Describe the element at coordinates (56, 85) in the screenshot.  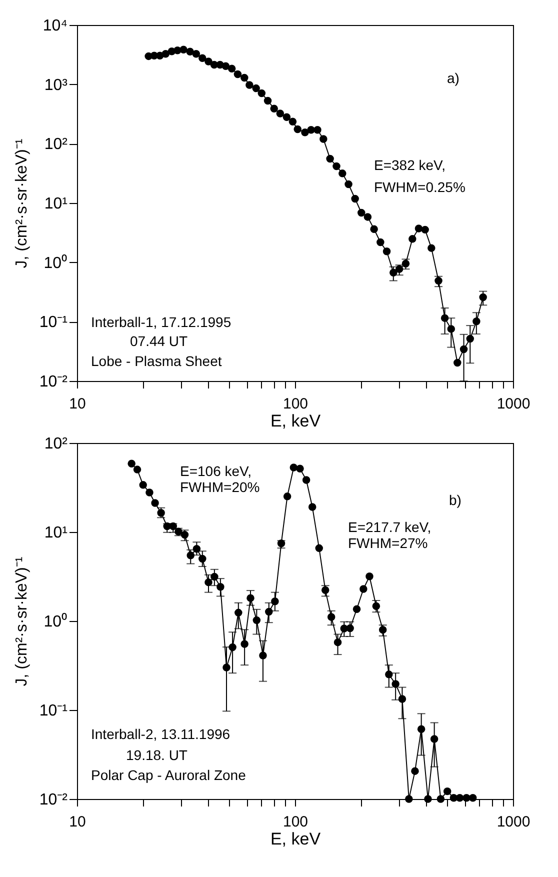
I see `y-tick-label: 10³` at that location.